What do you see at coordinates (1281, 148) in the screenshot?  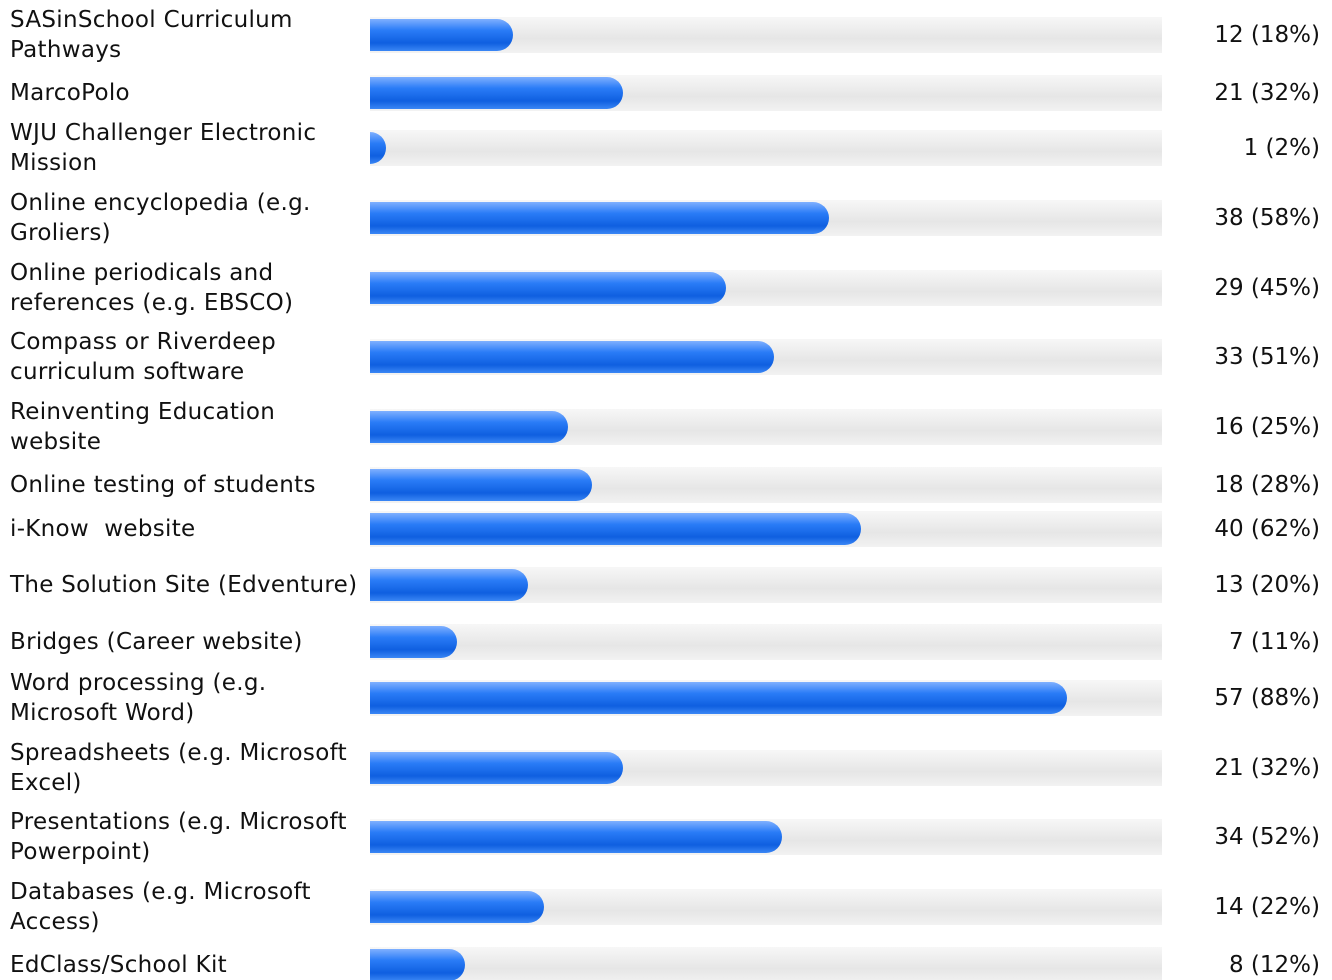 I see `value-label: 1 (2%)` at bounding box center [1281, 148].